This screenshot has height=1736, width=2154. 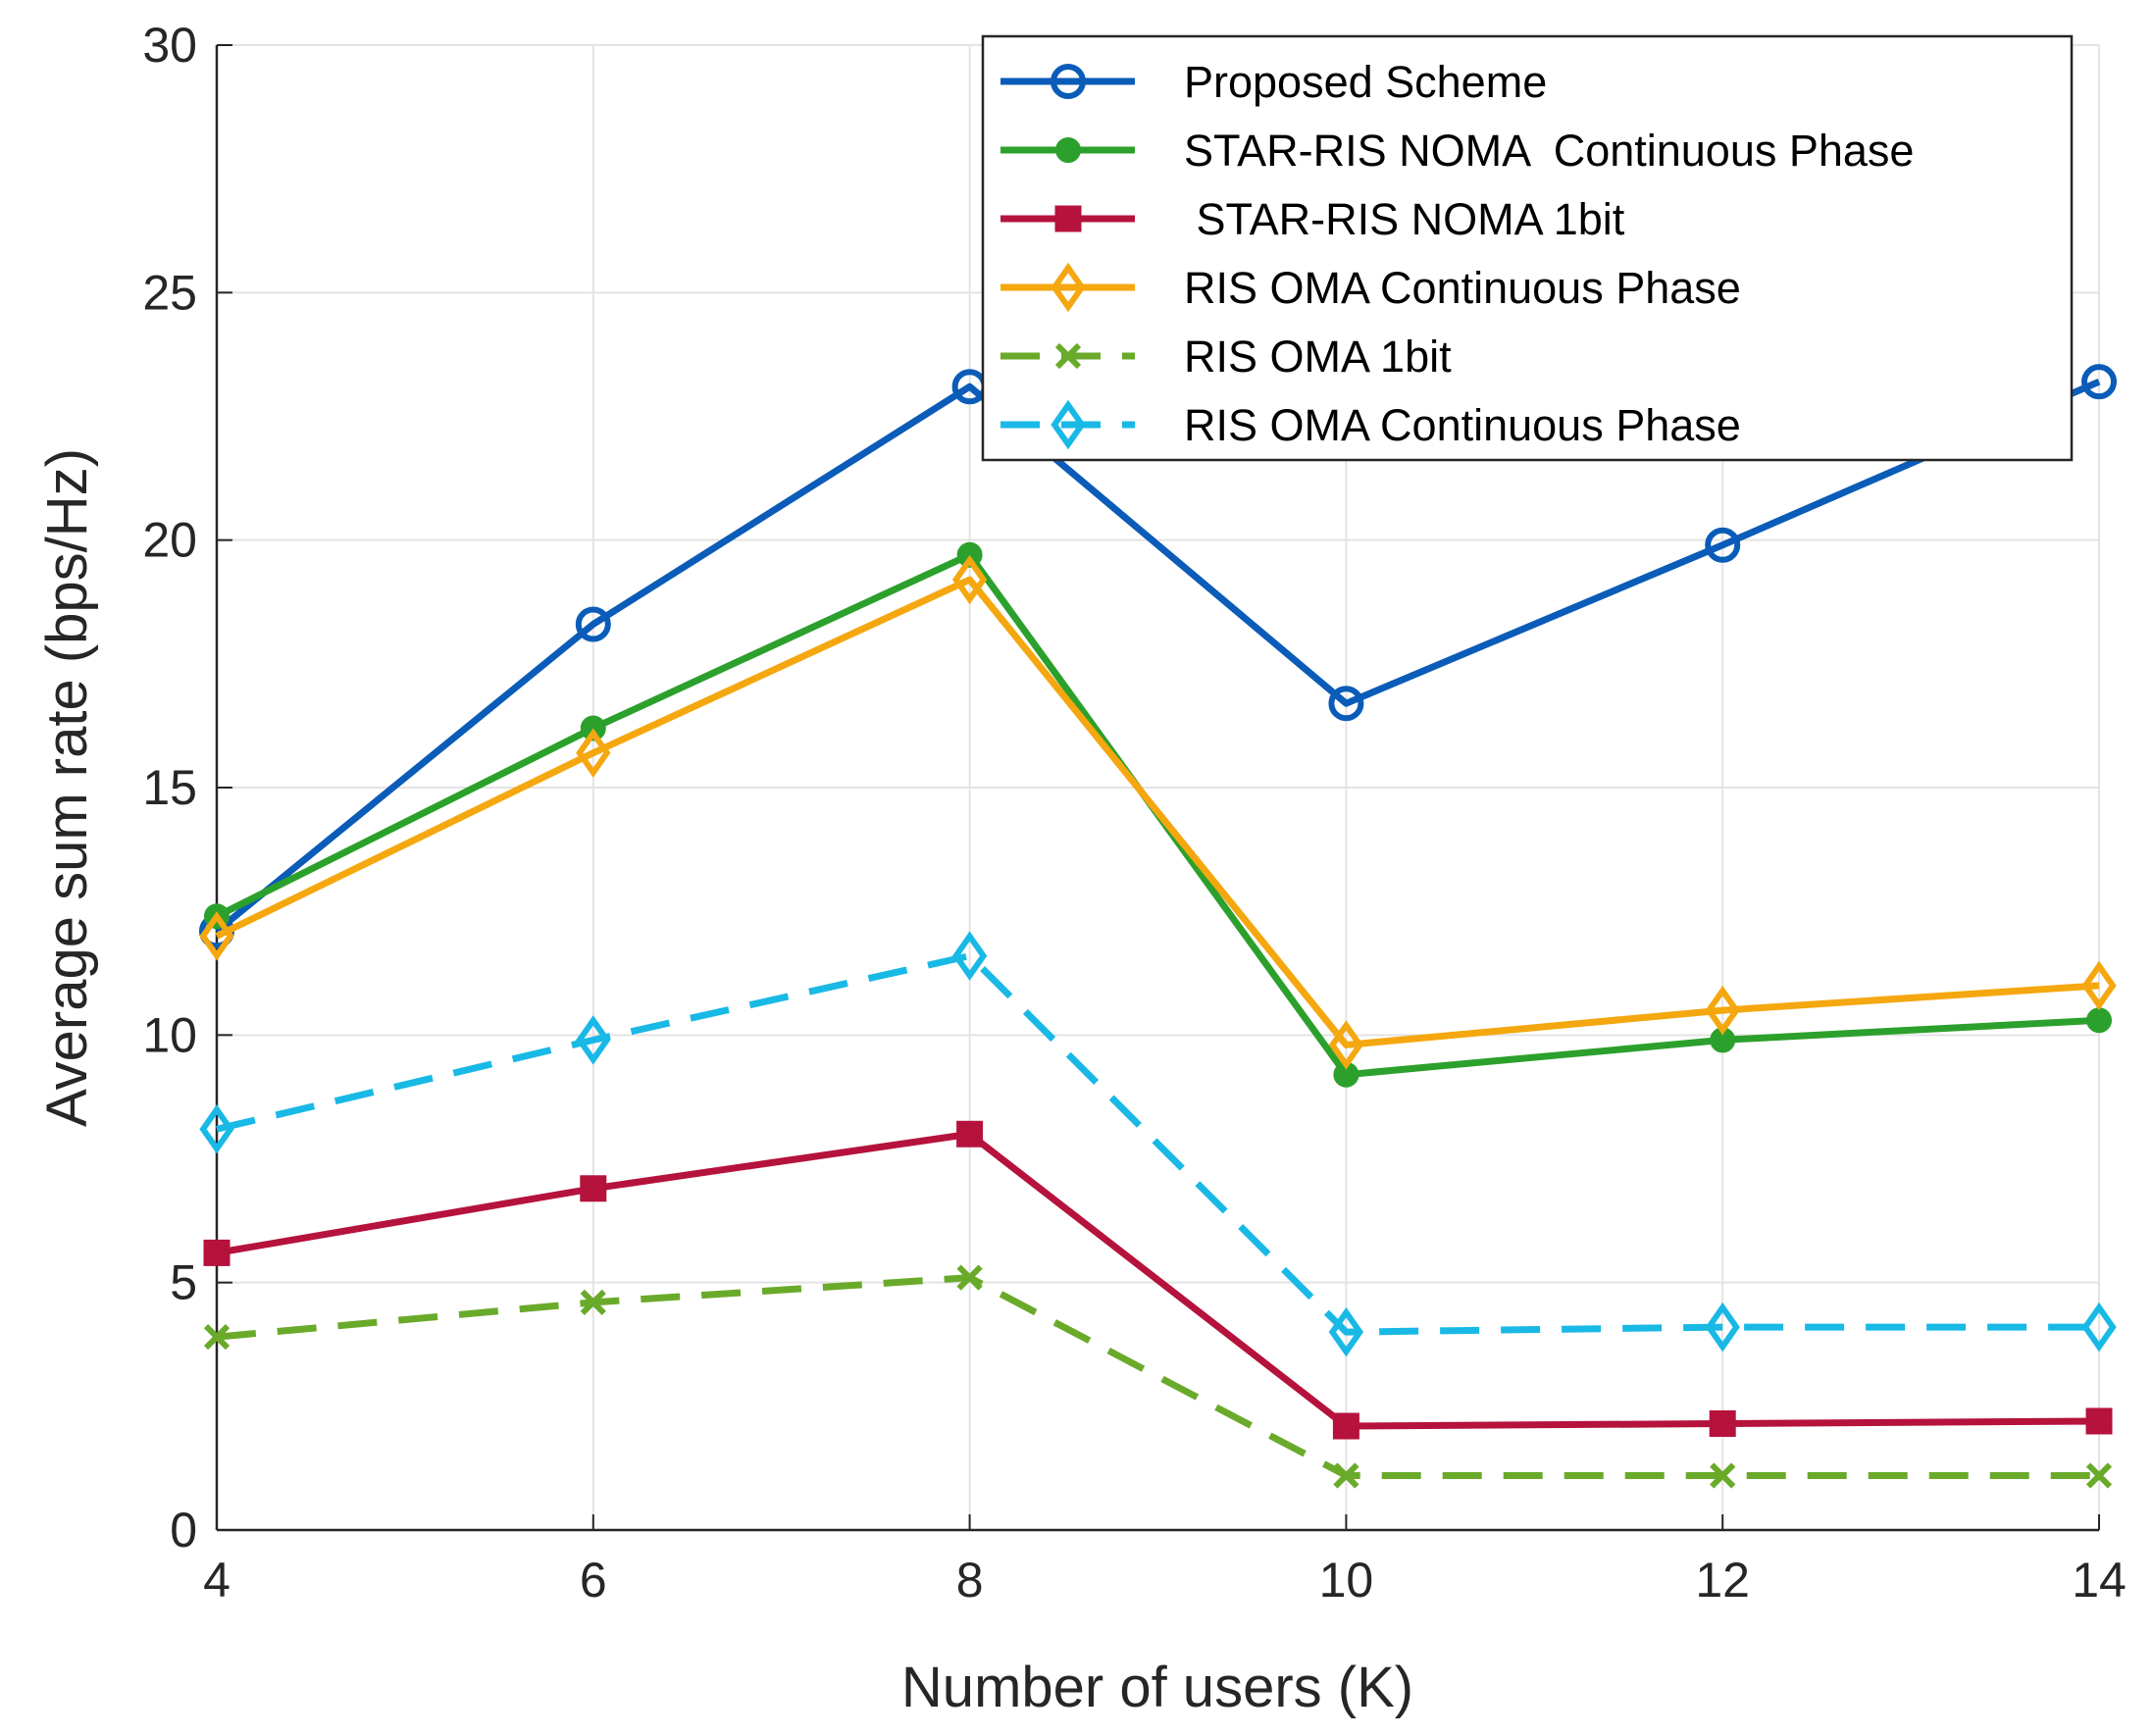 I want to click on legend-label: RIS OMA 1bit, so click(x=1318, y=357).